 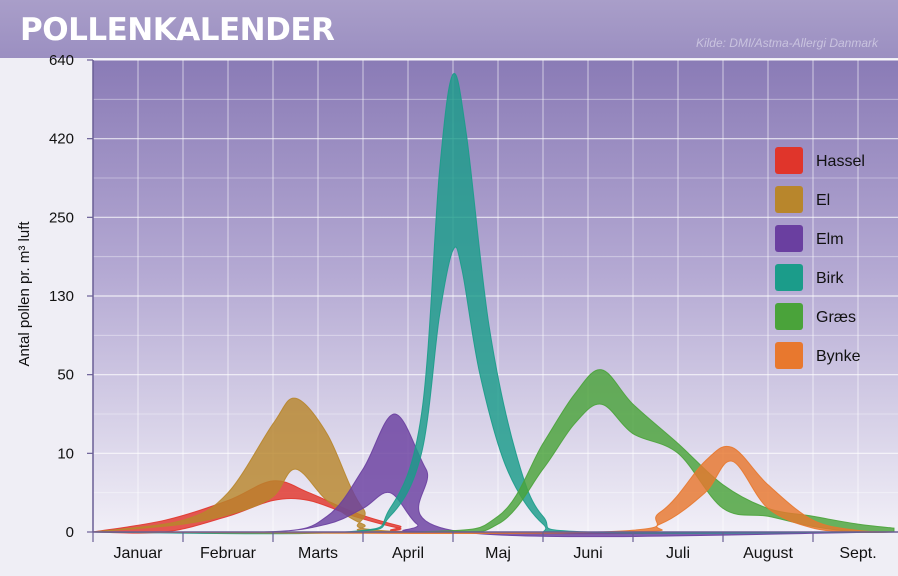 What do you see at coordinates (789, 199) in the screenshot?
I see `legend-swatch-el` at bounding box center [789, 199].